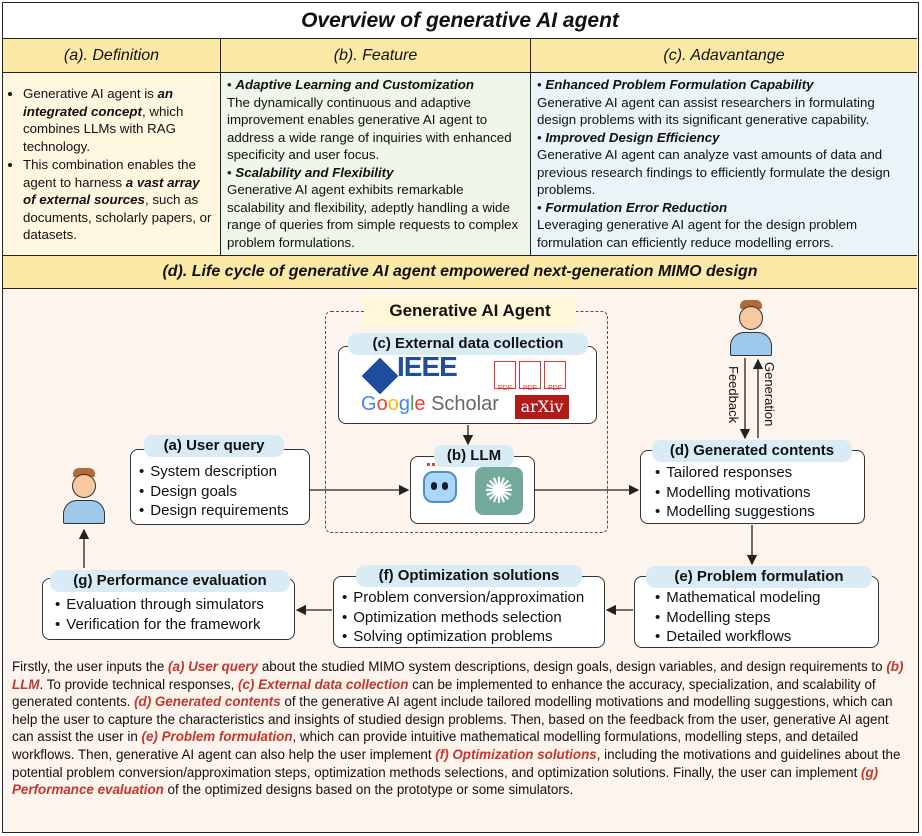 Image resolution: width=922 pixels, height=836 pixels. I want to click on advantage-header: (c). Adavantange, so click(724, 56).